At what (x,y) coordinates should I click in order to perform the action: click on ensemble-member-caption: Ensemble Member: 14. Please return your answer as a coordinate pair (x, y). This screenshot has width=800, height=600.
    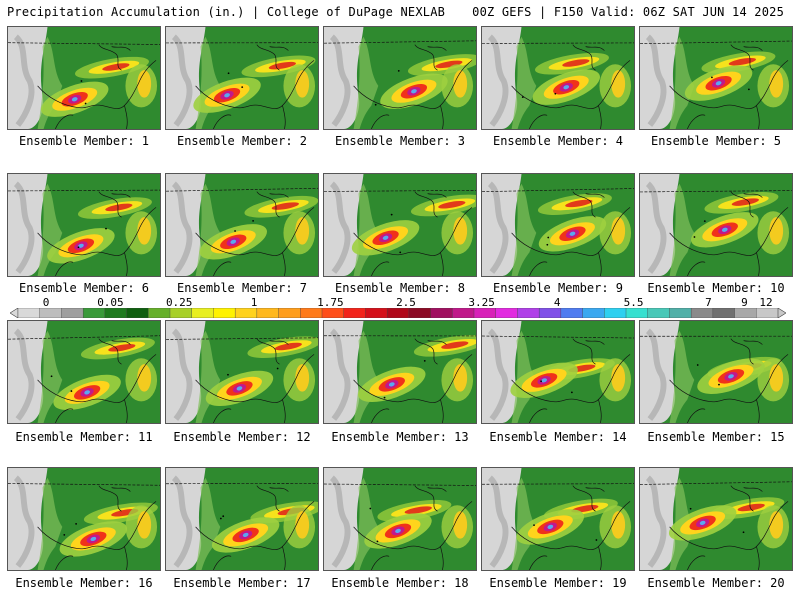
    Looking at the image, I should click on (558, 437).